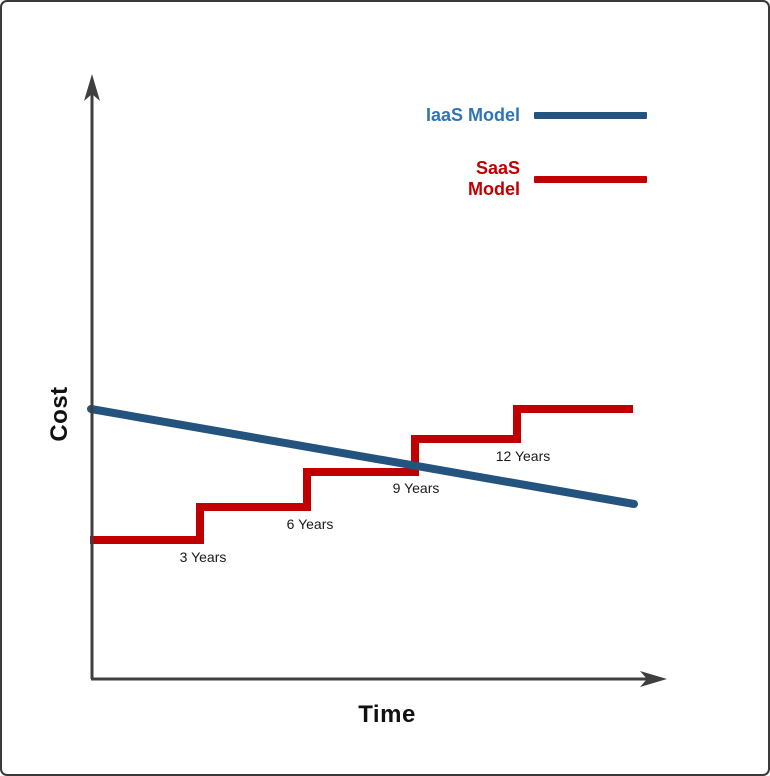 The width and height of the screenshot is (770, 776). What do you see at coordinates (494, 178) in the screenshot?
I see `legend-label-saas: SaaS Model` at bounding box center [494, 178].